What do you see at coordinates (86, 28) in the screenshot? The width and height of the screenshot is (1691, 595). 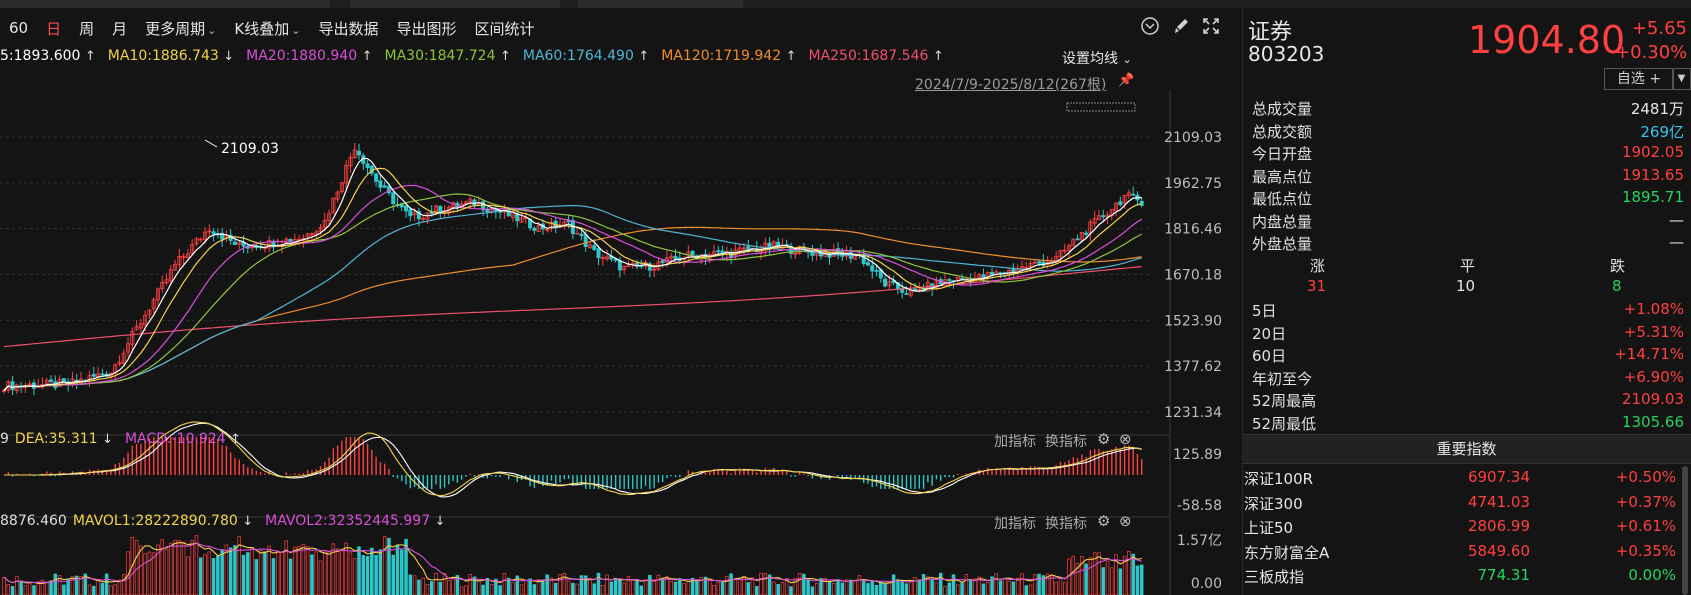 I see `period-tab-2: 周` at bounding box center [86, 28].